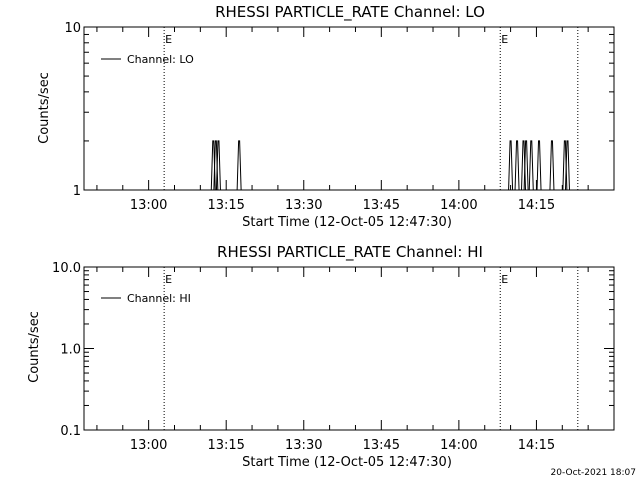 This screenshot has height=480, width=640. Describe the element at coordinates (148, 205) in the screenshot. I see `chart-lo-xtick-label: 13:00` at that location.